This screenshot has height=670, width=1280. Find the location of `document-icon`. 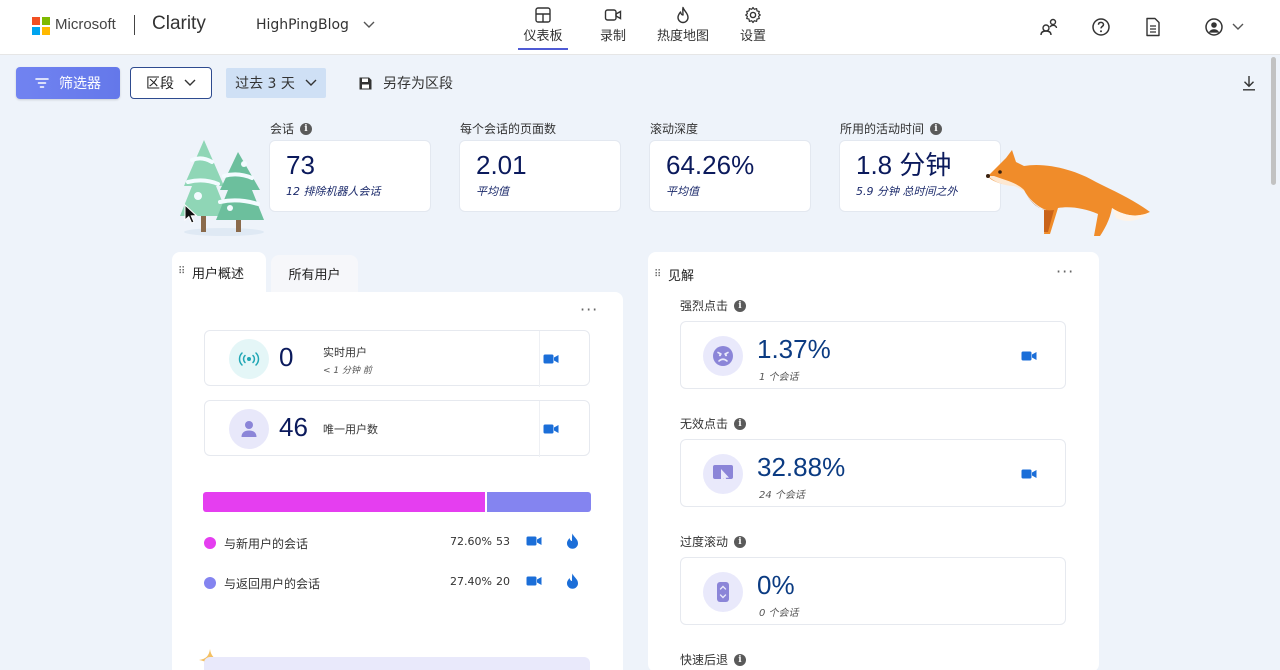

document-icon is located at coordinates (1153, 27).